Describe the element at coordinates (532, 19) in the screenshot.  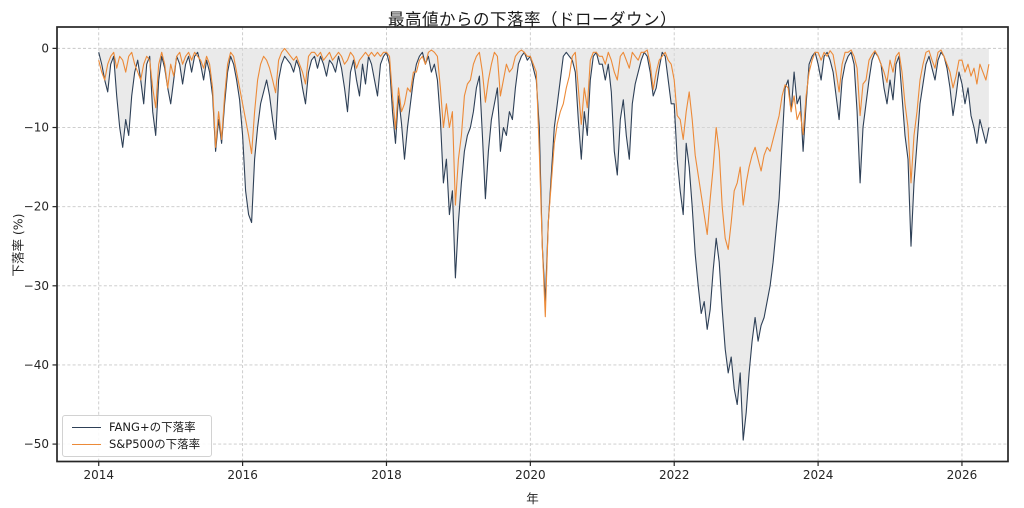
I see `chart-title: 最高値からの下落率（ドローダウン）` at that location.